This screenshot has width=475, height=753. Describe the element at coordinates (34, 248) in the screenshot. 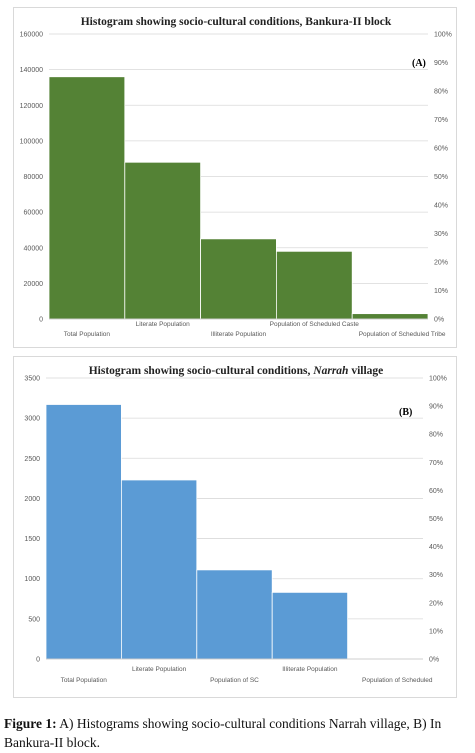

I see `chart-a-y-tick: 40000` at that location.